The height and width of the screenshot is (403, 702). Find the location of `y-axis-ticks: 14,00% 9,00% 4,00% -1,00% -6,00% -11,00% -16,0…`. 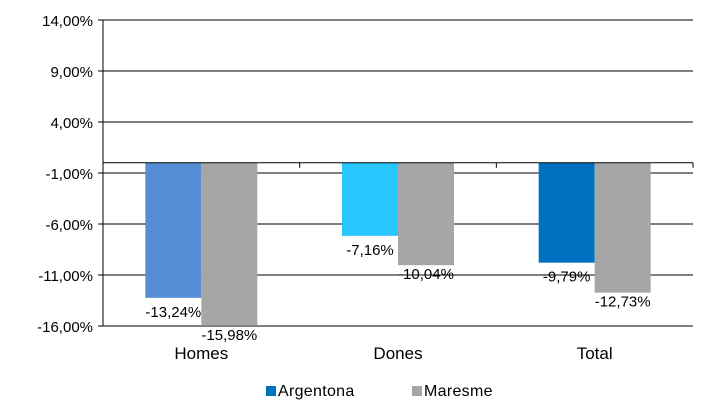

y-axis-ticks: 14,00% 9,00% 4,00% -1,00% -6,00% -11,00% -16,0… is located at coordinates (70, 174).